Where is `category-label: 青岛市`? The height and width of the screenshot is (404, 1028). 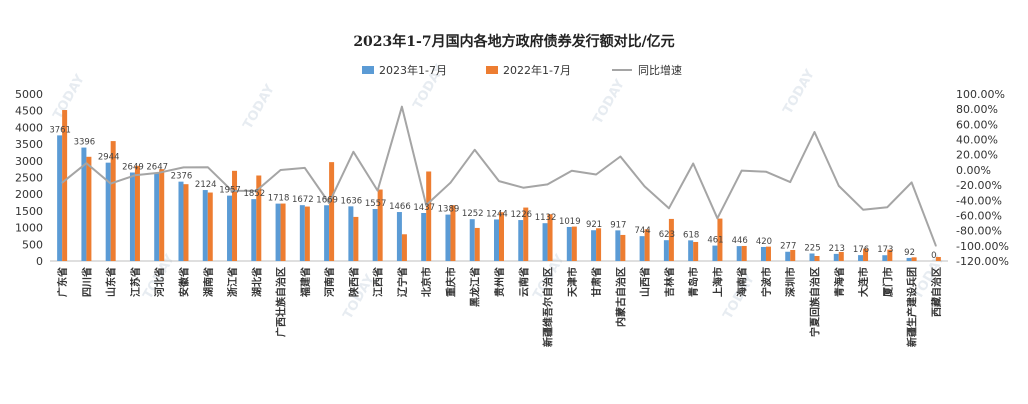
category-label: 青岛市 is located at coordinates (693, 282).